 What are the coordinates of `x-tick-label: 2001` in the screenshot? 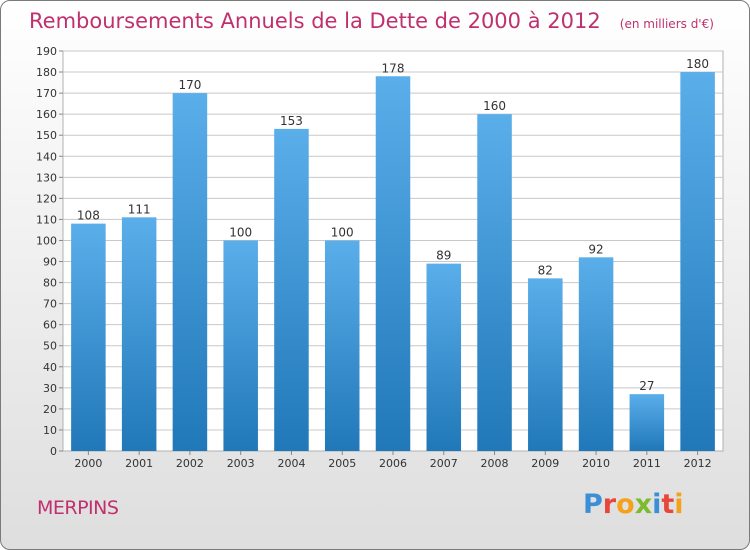 It's located at (139, 463).